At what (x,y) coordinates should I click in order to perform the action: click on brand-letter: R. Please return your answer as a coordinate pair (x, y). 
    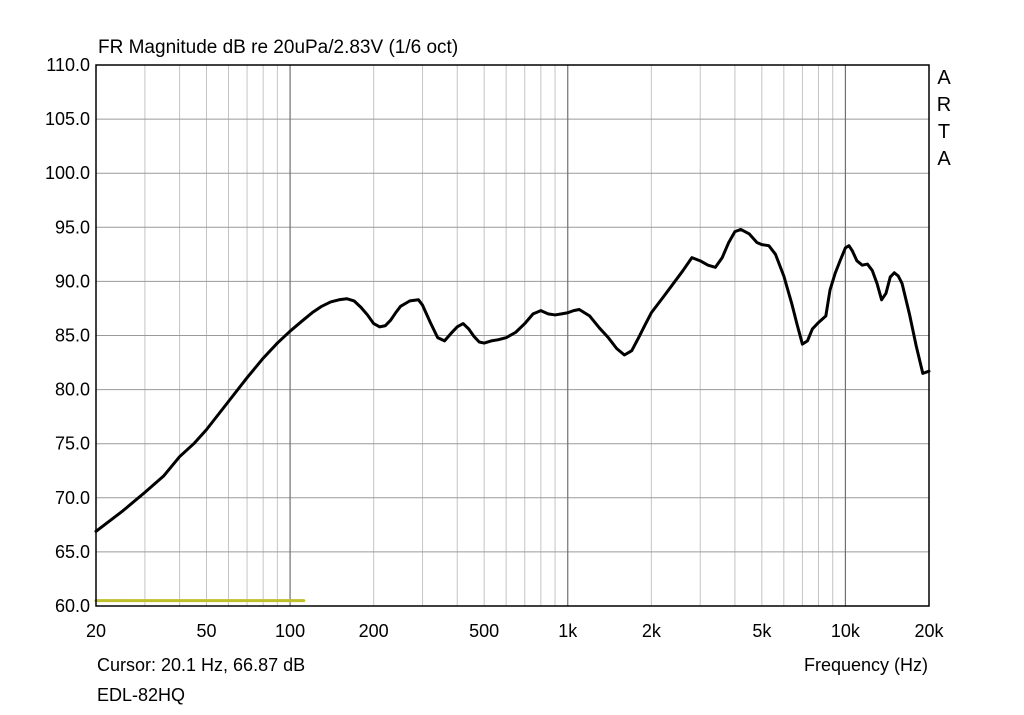
    Looking at the image, I should click on (944, 105).